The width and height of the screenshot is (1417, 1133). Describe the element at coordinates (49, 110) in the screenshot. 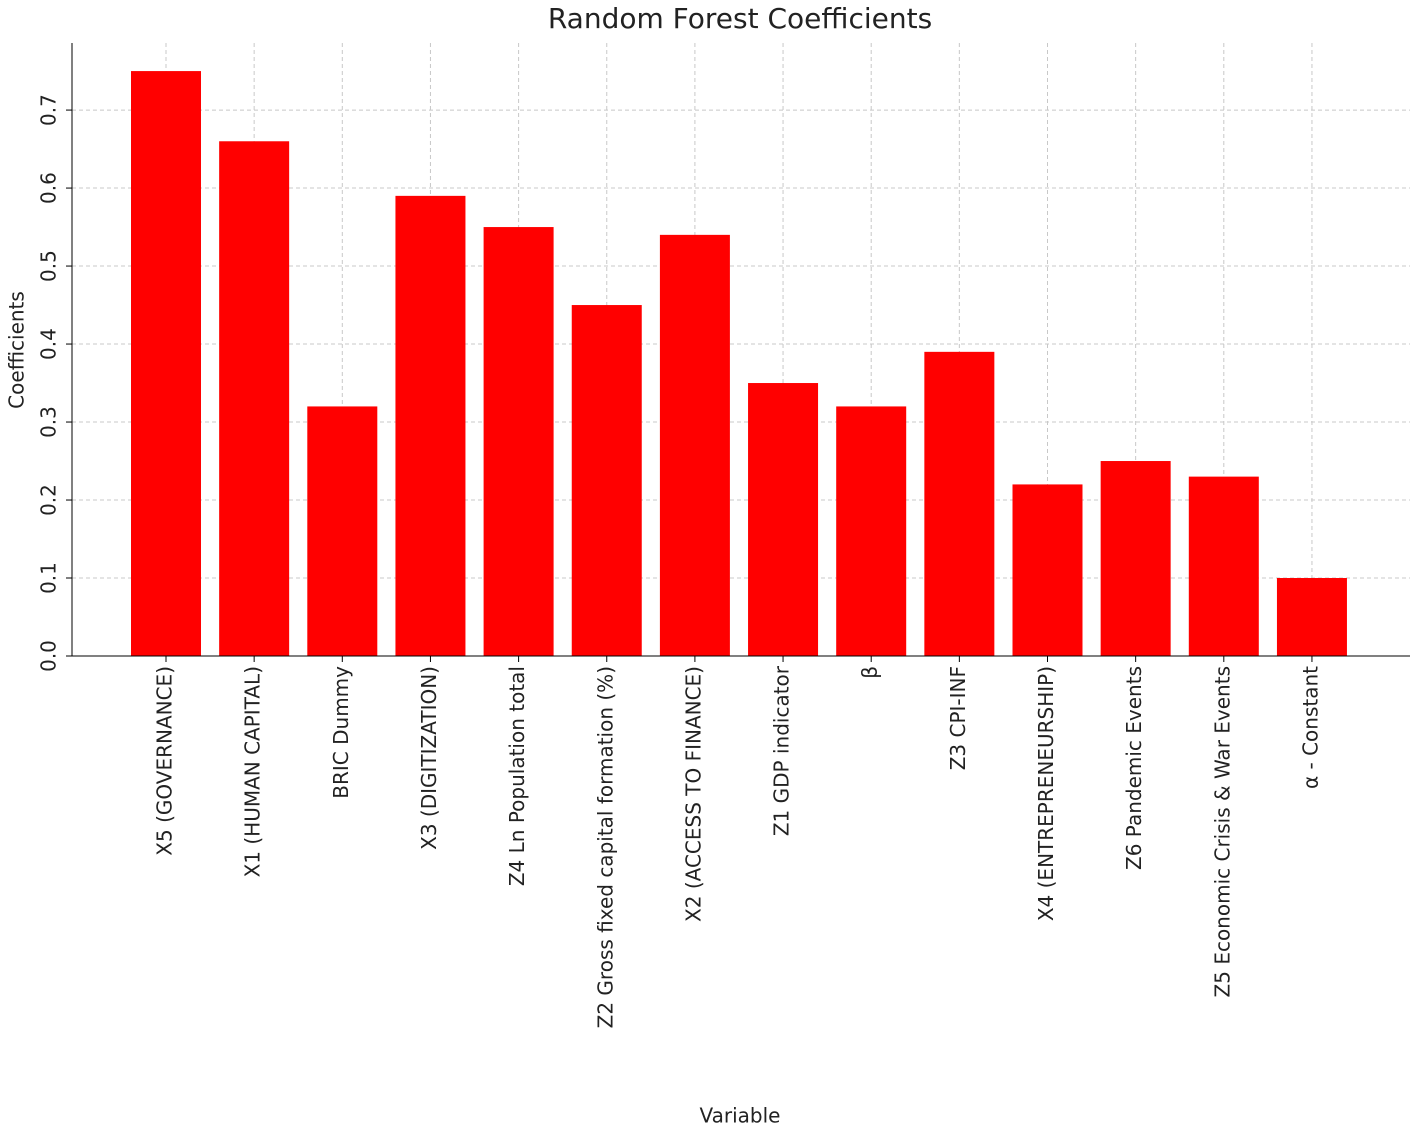

I see `y-tick-label: 0.7` at that location.